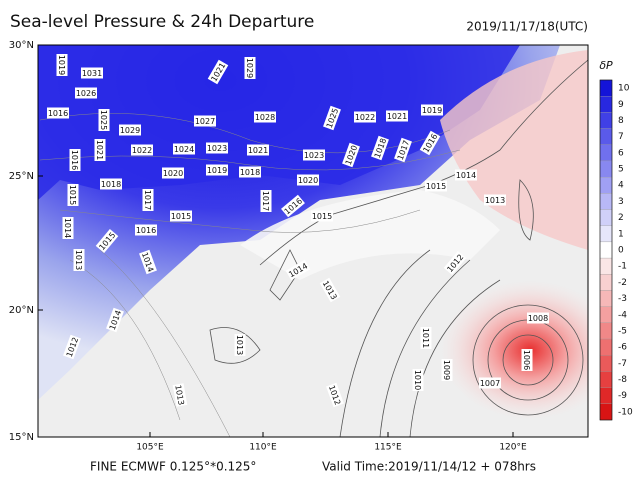 Image resolution: width=640 pixels, height=480 pixels. I want to click on isobar-label: 1006, so click(527, 360).